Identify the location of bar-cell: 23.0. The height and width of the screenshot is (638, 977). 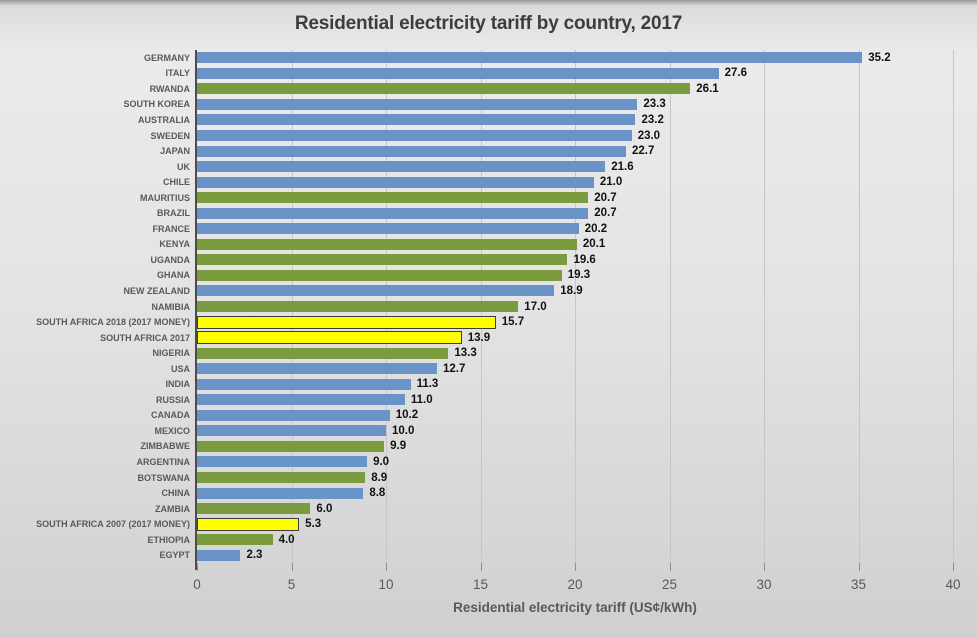
(575, 136).